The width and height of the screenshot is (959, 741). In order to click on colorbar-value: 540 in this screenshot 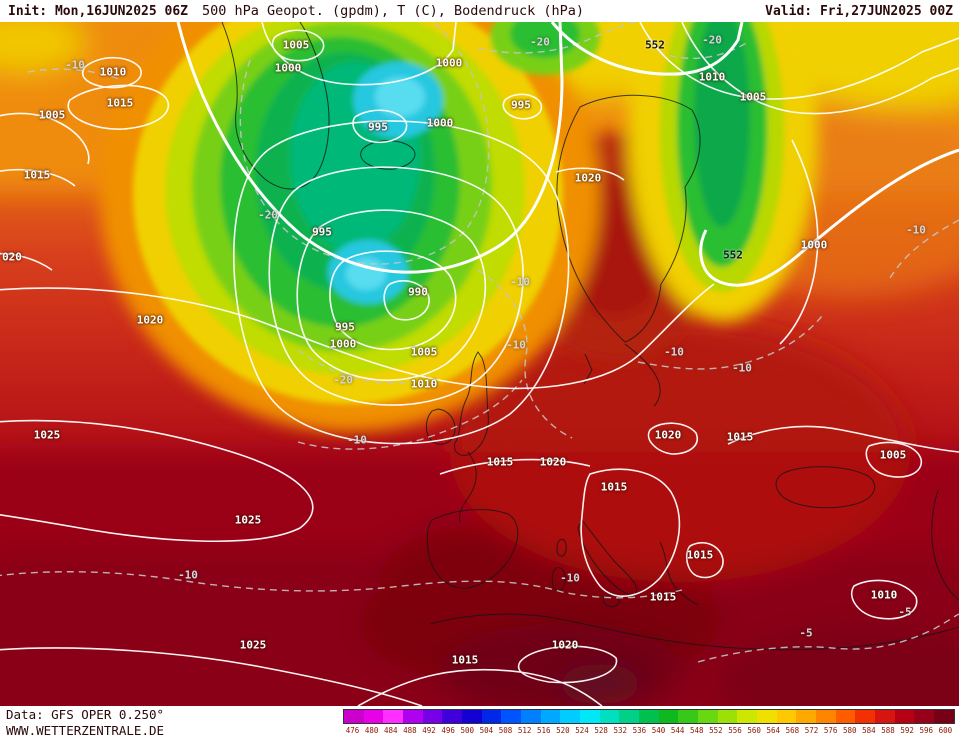, I will do `click(658, 730)`.